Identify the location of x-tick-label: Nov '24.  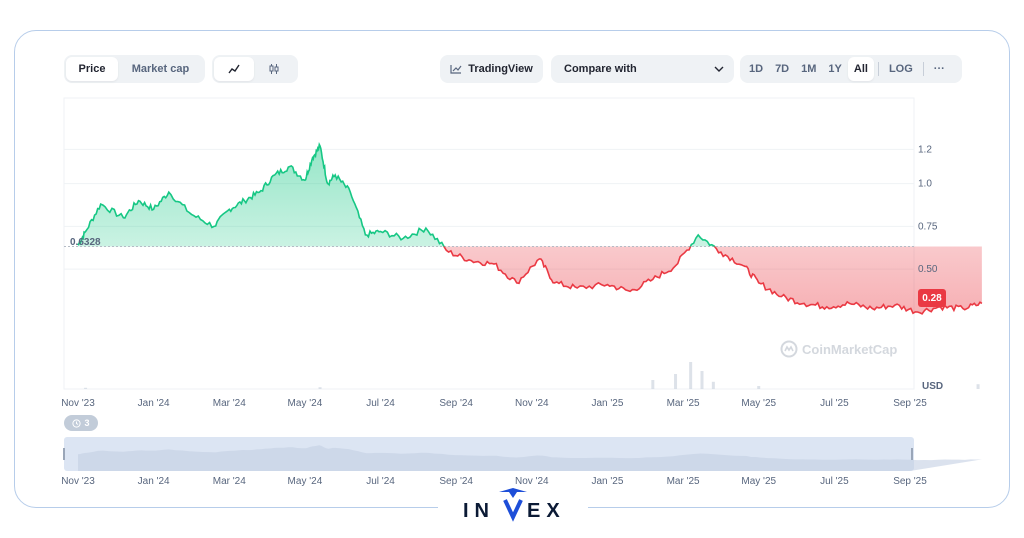
(532, 403).